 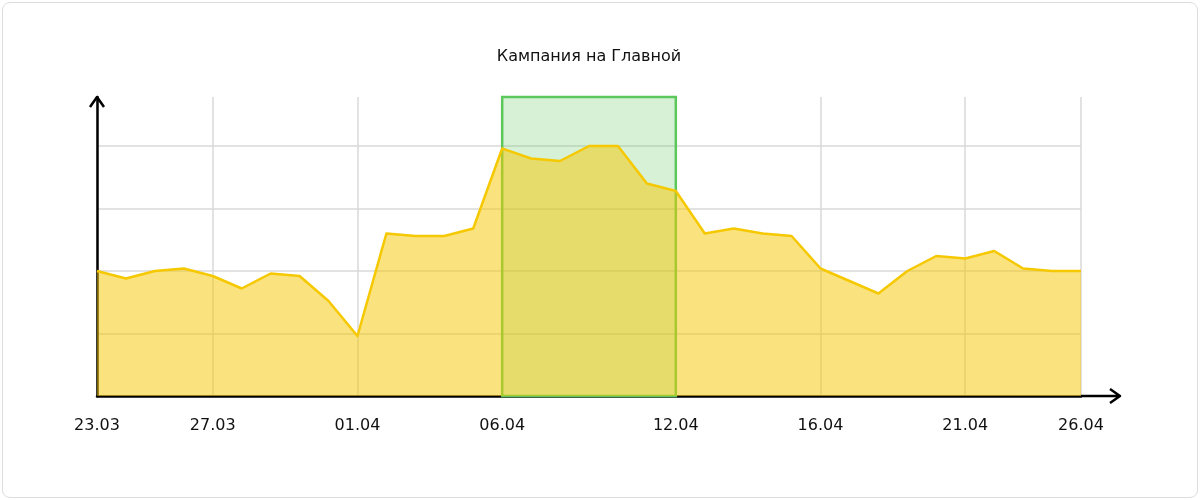 What do you see at coordinates (589, 56) in the screenshot?
I see `band-label: Кампания на Главной` at bounding box center [589, 56].